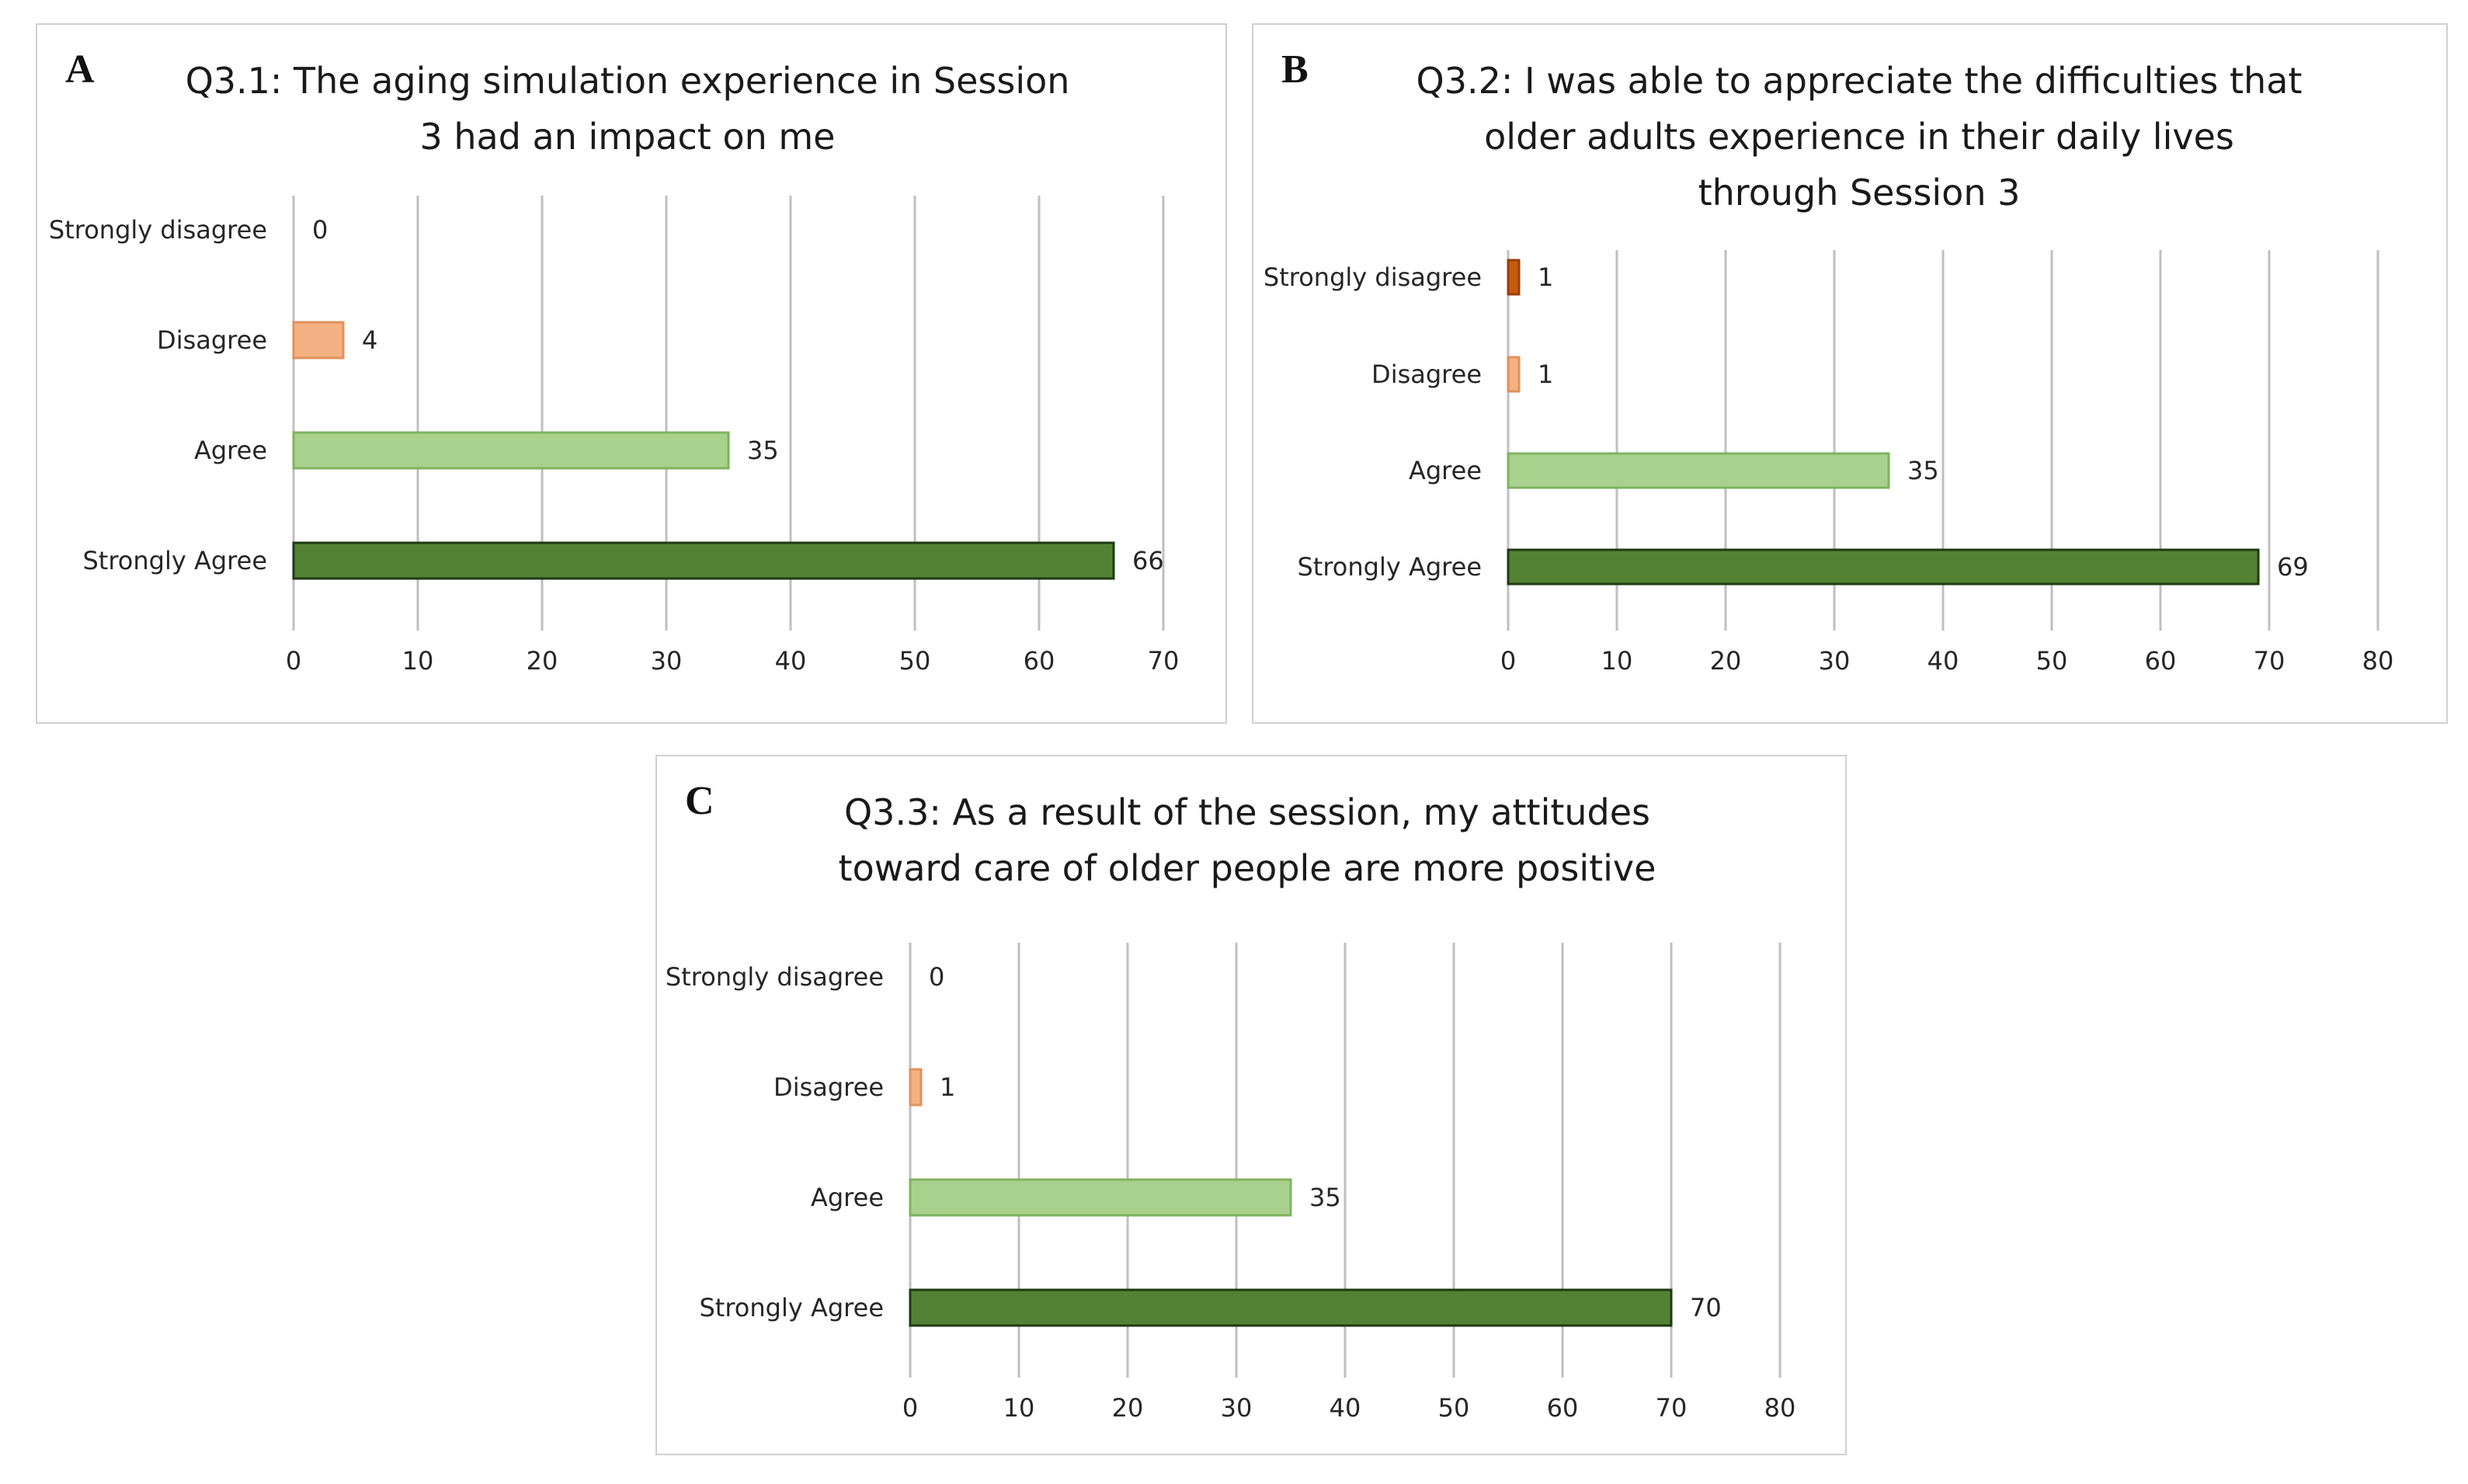  Describe the element at coordinates (775, 977) in the screenshot. I see `category-label-c-strongly-disagree: Strongly disagree` at that location.